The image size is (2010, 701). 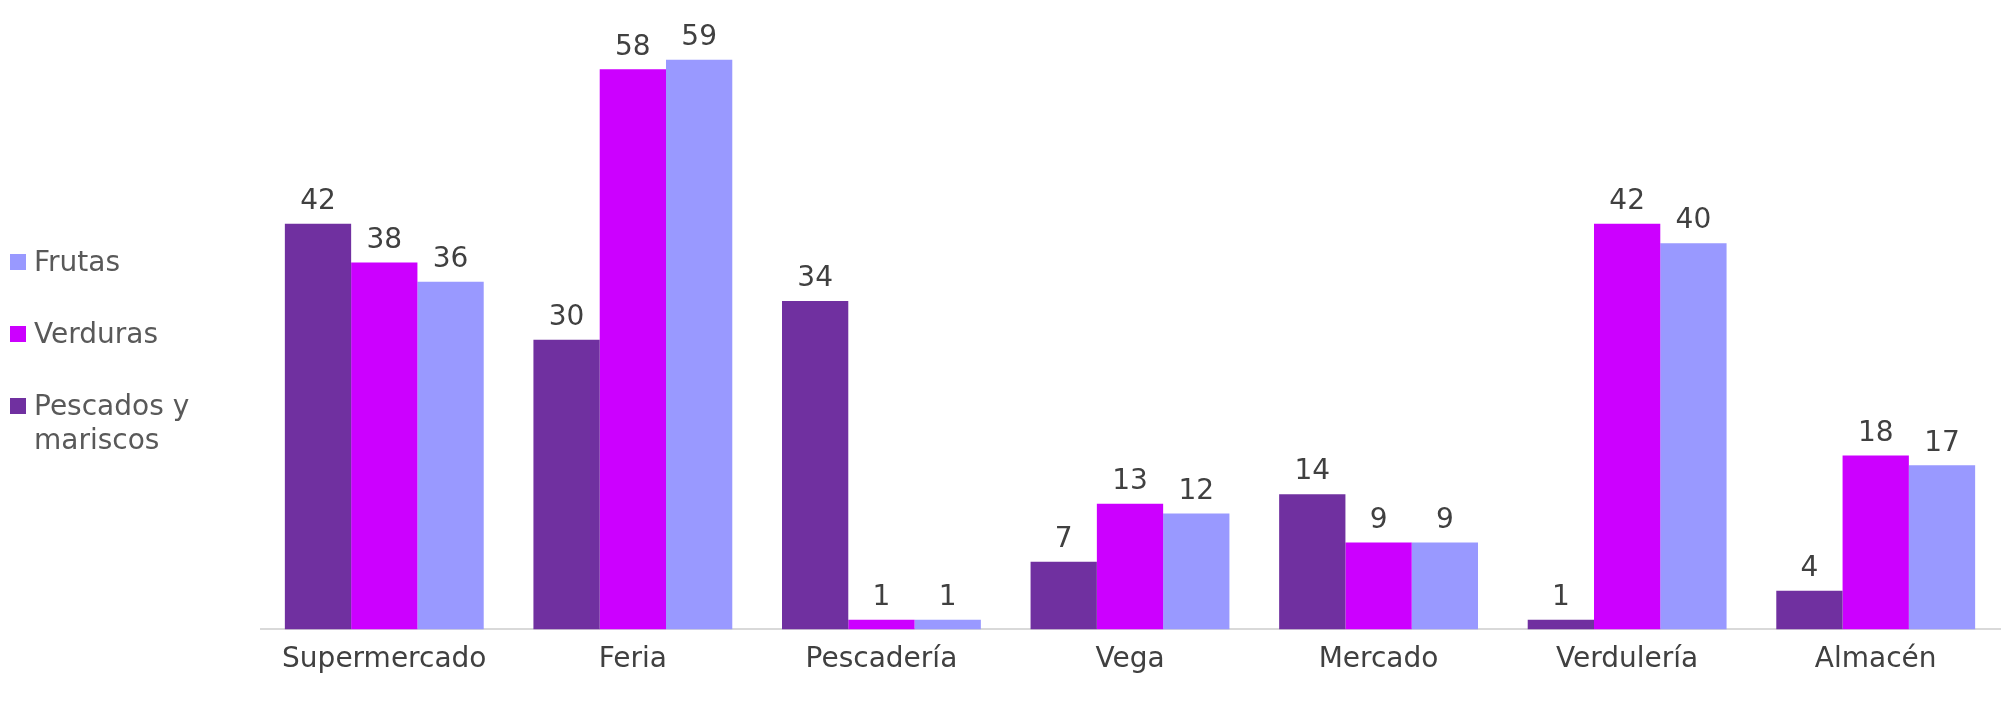 I want to click on legend-label: Verduras, so click(x=96, y=333).